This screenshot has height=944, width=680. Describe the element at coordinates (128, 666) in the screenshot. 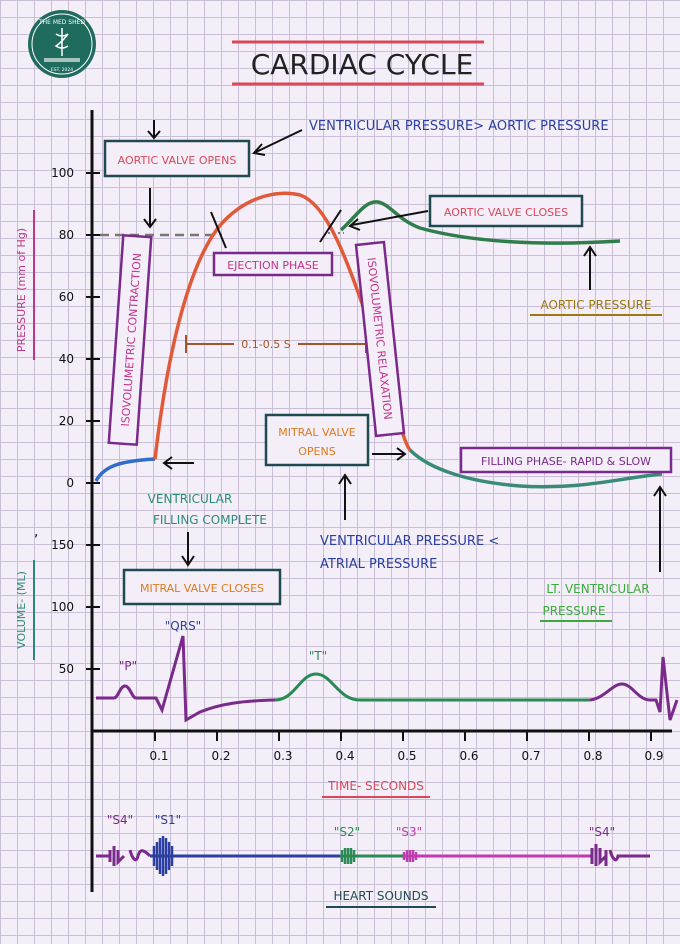

I see `ecg-p-label: "P"` at that location.